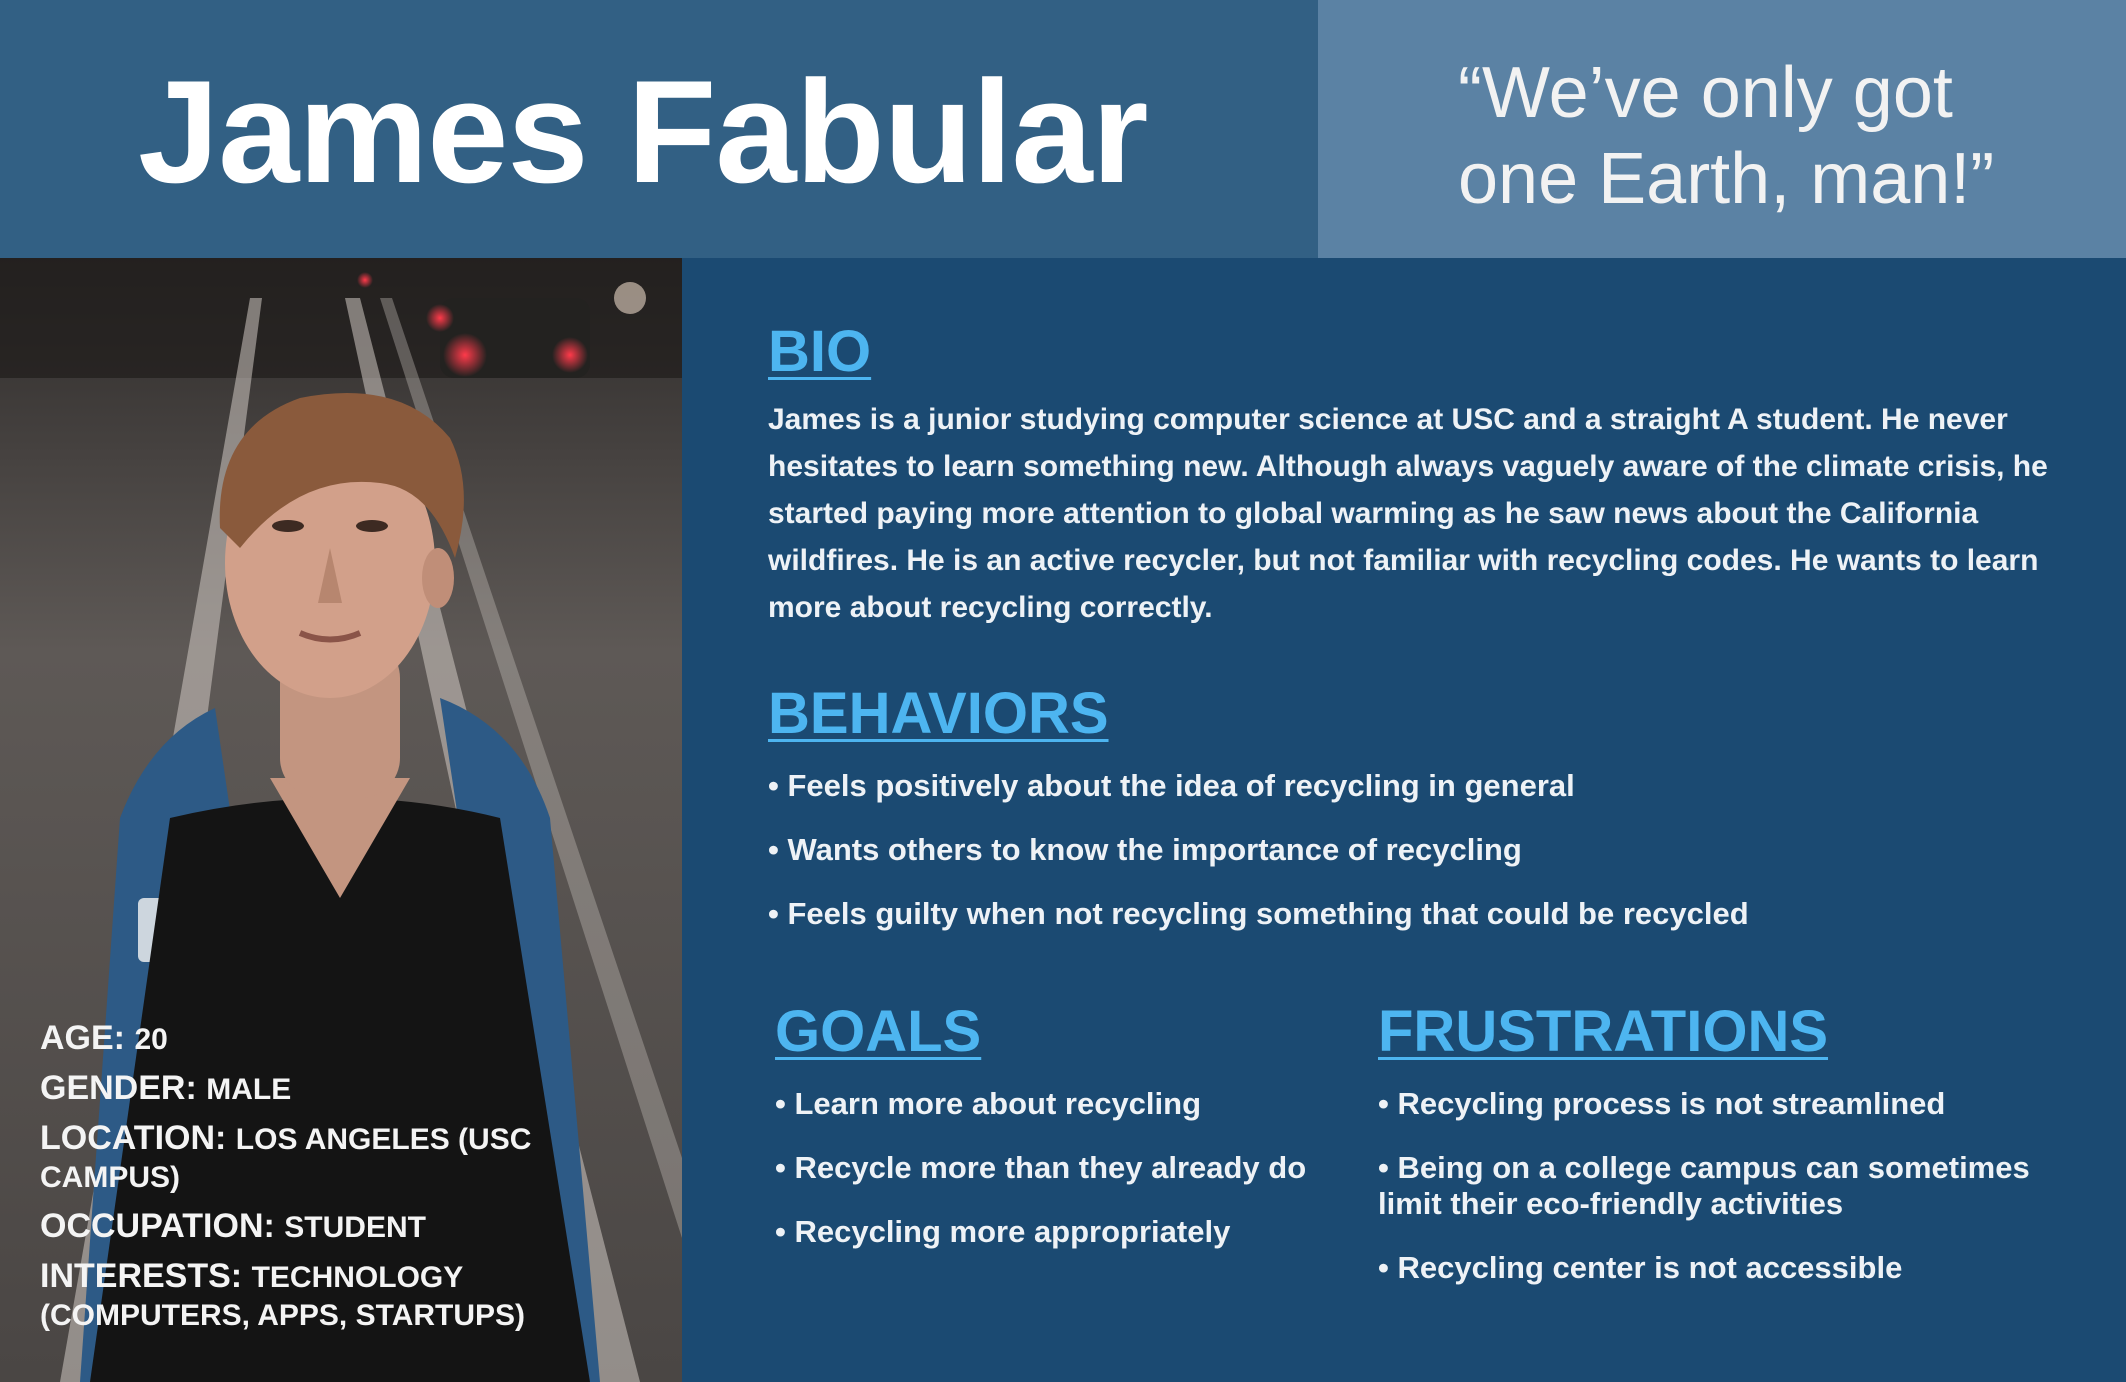 This screenshot has height=1382, width=2126. Describe the element at coordinates (938, 713) in the screenshot. I see `behaviors-heading: BEHAVIORS` at that location.